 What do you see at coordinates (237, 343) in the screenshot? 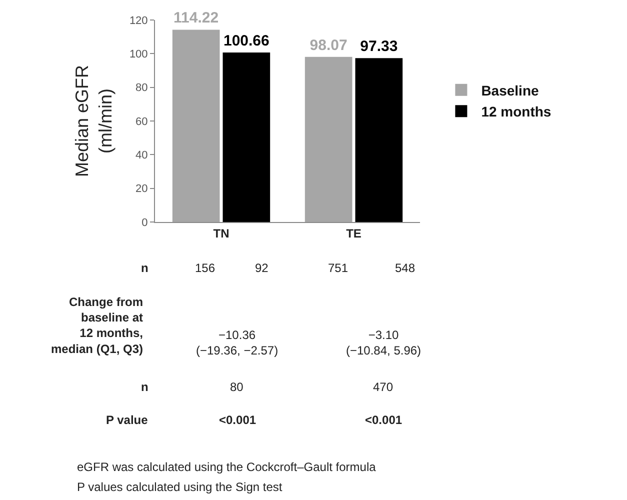
I see `text: −10.36 (−19.36, −2.57)` at bounding box center [237, 343].